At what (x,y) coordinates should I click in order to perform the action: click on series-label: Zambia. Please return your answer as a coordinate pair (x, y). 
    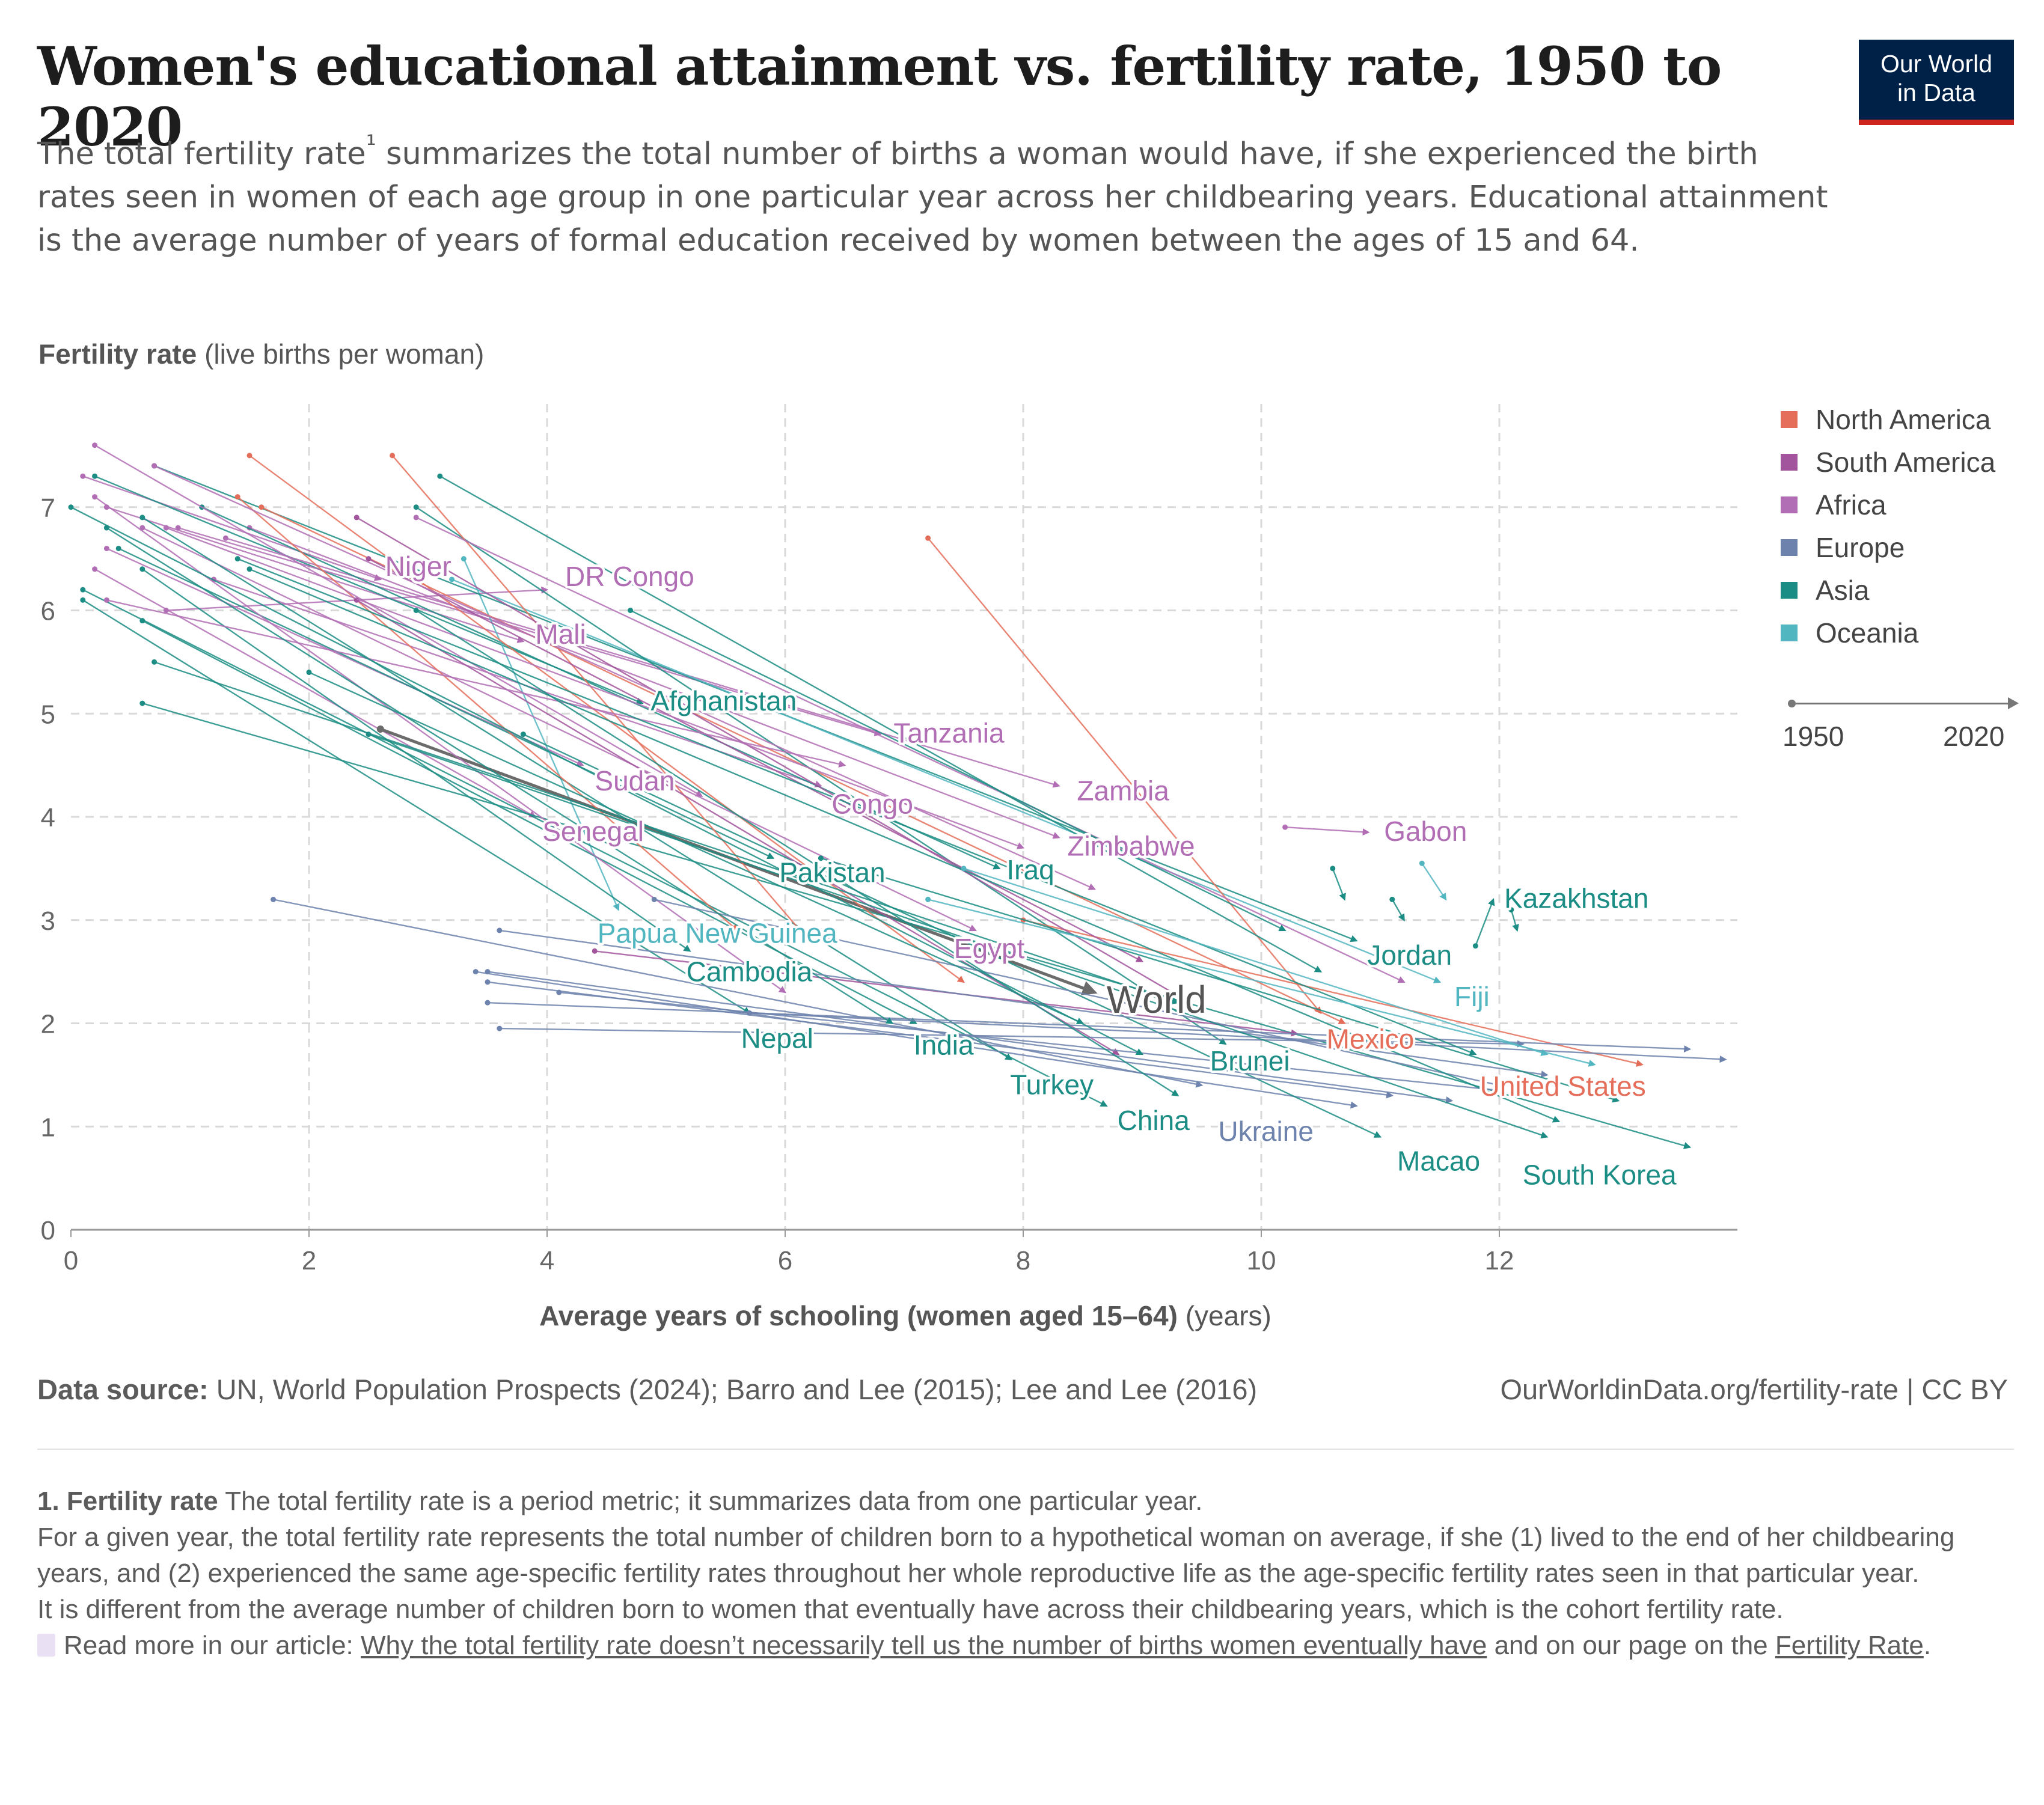
    Looking at the image, I should click on (1123, 790).